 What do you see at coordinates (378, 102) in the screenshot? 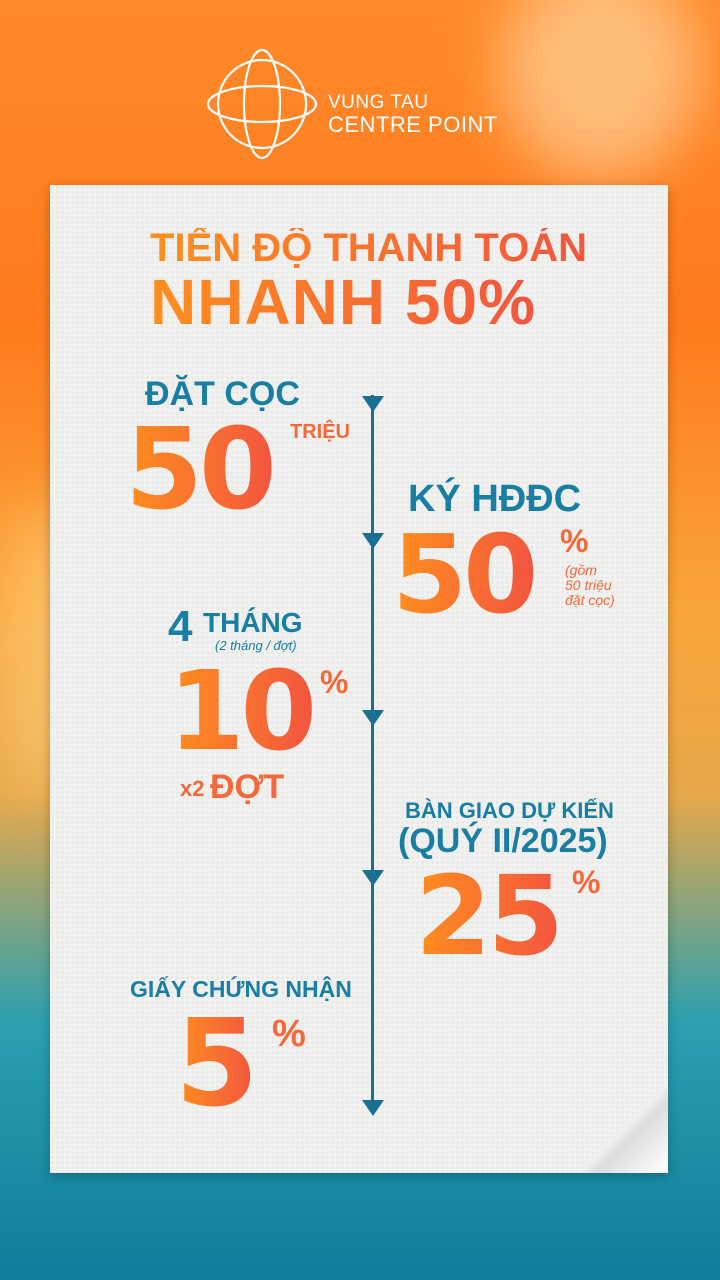
I see `brand-line1: VUNG TAU` at bounding box center [378, 102].